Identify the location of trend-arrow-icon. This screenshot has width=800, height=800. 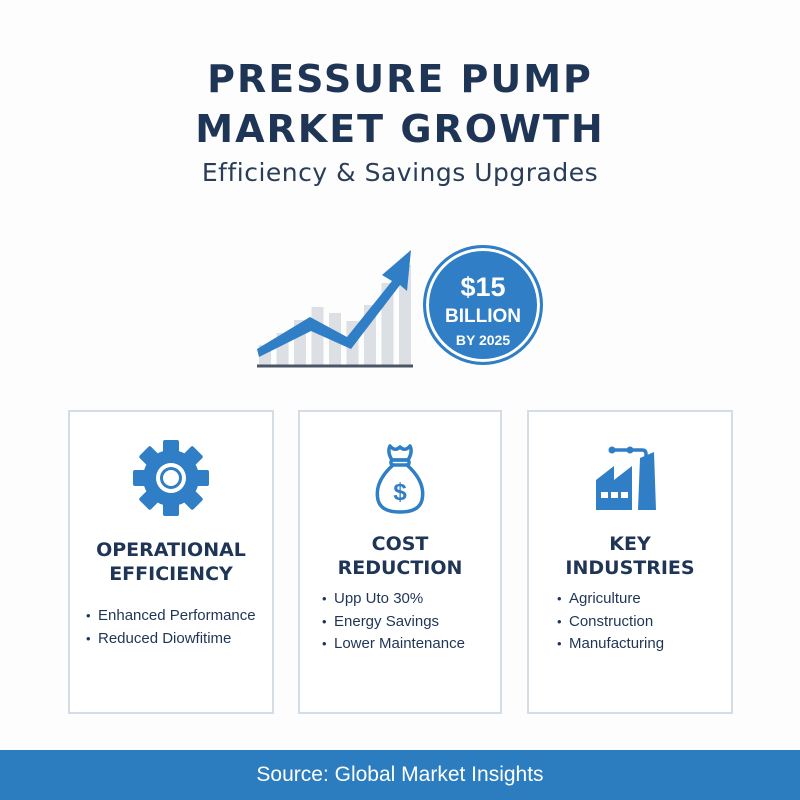
(334, 303).